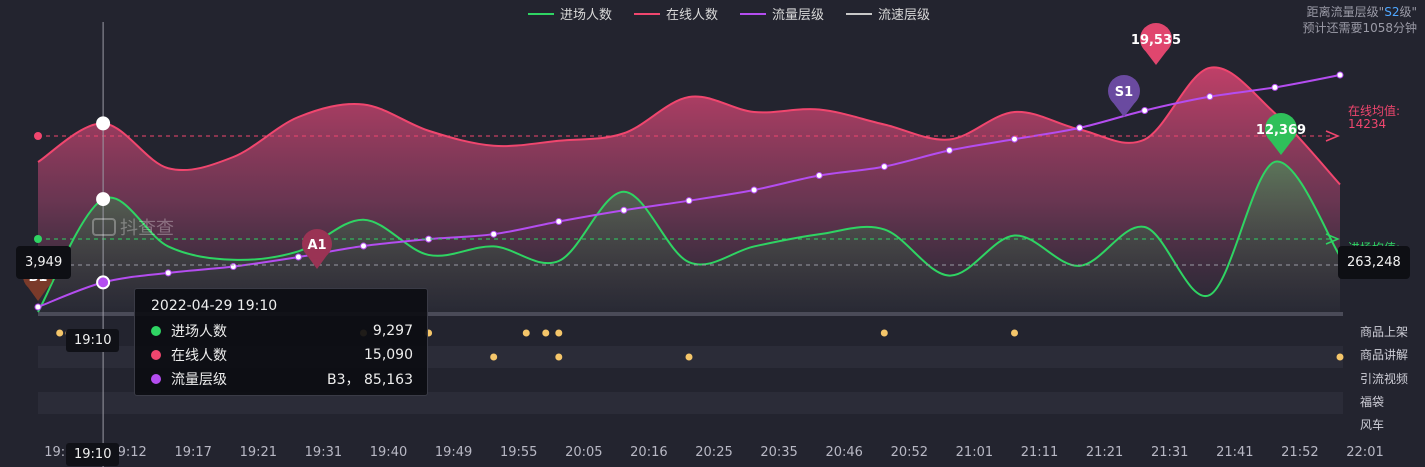 The image size is (1425, 467). Describe the element at coordinates (258, 452) in the screenshot. I see `x-tick-label: 19:21` at that location.